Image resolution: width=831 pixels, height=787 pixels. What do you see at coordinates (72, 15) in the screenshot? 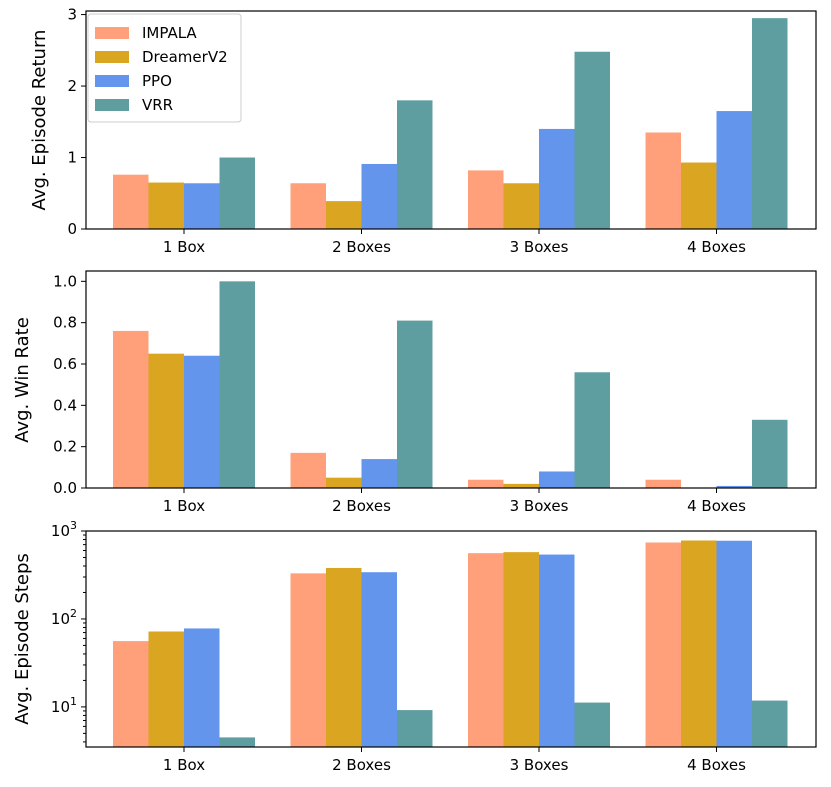
I see `y-tick-label: 3` at bounding box center [72, 15].